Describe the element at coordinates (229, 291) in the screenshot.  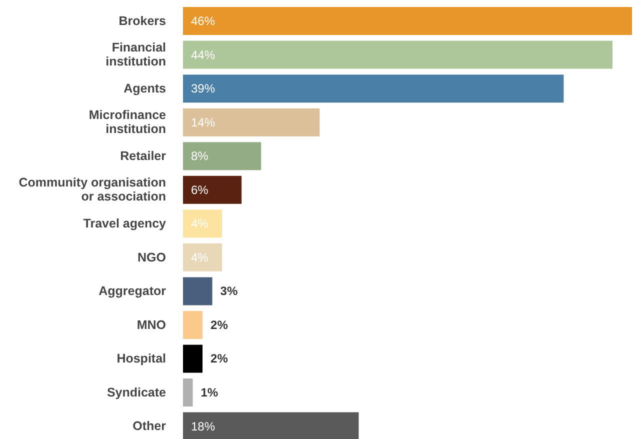
I see `data-label: 3%` at that location.